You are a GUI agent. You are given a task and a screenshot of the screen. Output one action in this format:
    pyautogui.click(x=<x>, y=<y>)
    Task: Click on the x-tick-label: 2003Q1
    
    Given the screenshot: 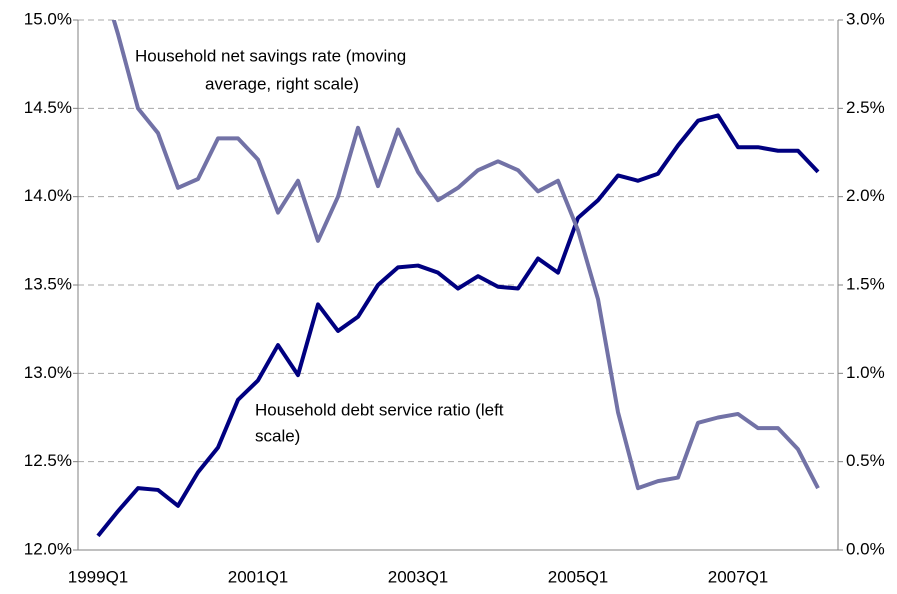 What is the action you would take?
    pyautogui.click(x=418, y=576)
    